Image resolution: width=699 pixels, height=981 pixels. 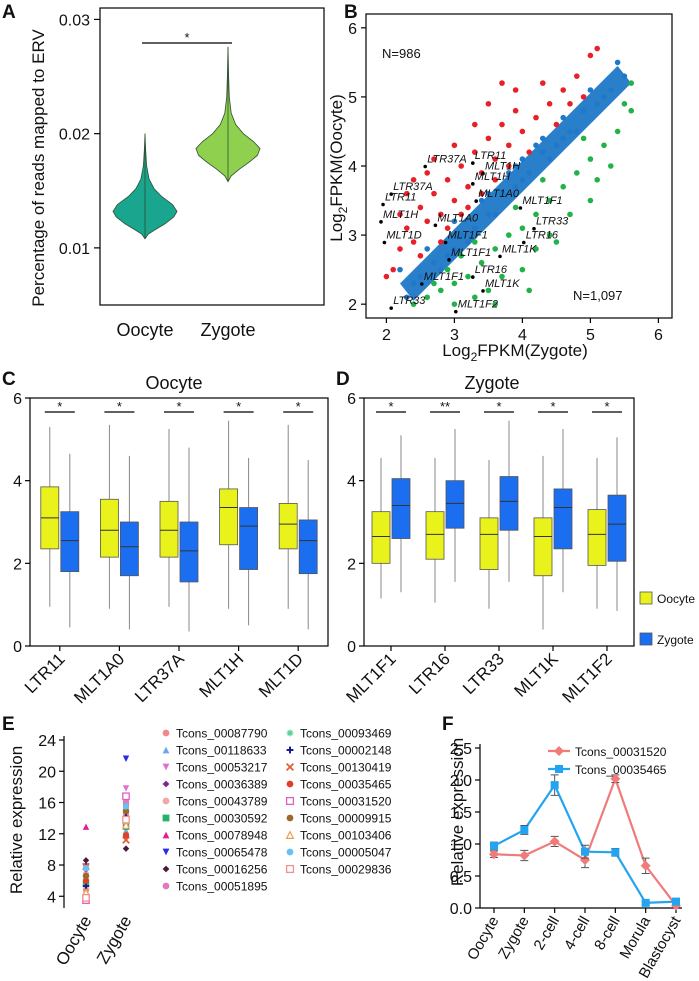 I want to click on x-tick-label: LTR16, so click(x=429, y=673).